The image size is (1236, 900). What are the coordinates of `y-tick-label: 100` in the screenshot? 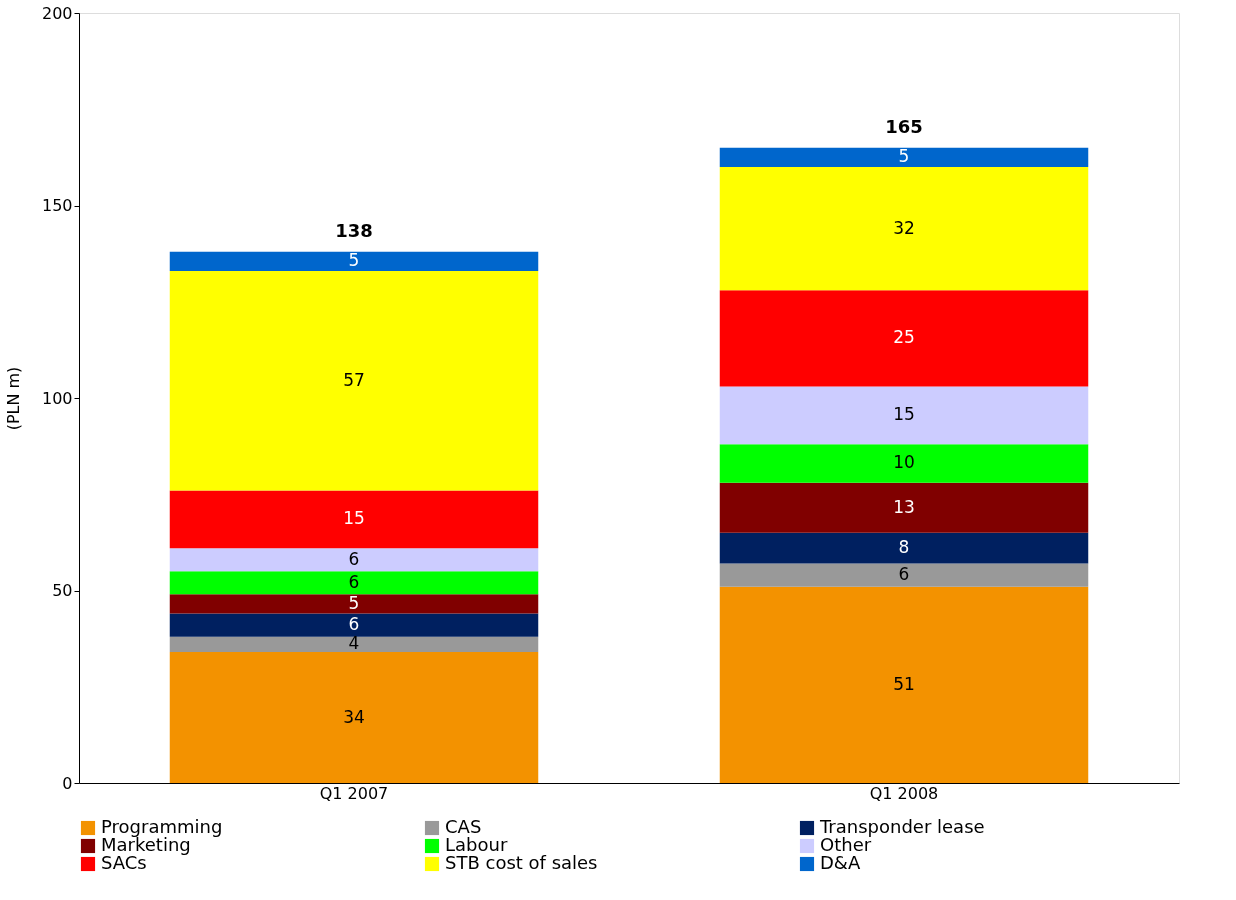 It's located at (57, 398).